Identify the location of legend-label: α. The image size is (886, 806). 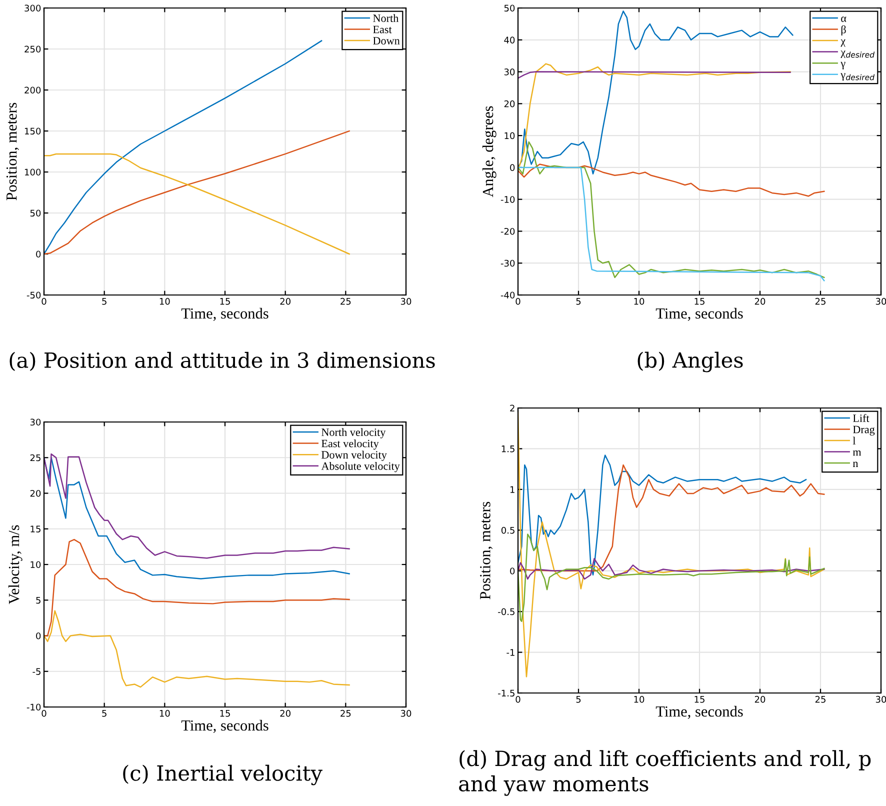
(843, 19).